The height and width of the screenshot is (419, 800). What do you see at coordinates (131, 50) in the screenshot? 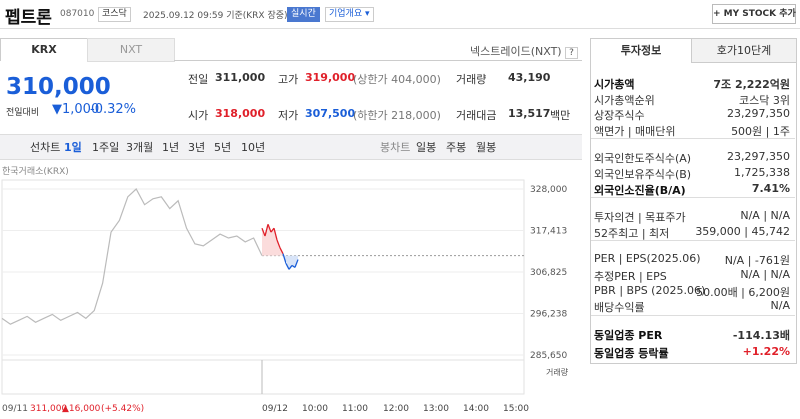
I see `tab-nxt: NXT` at bounding box center [131, 50].